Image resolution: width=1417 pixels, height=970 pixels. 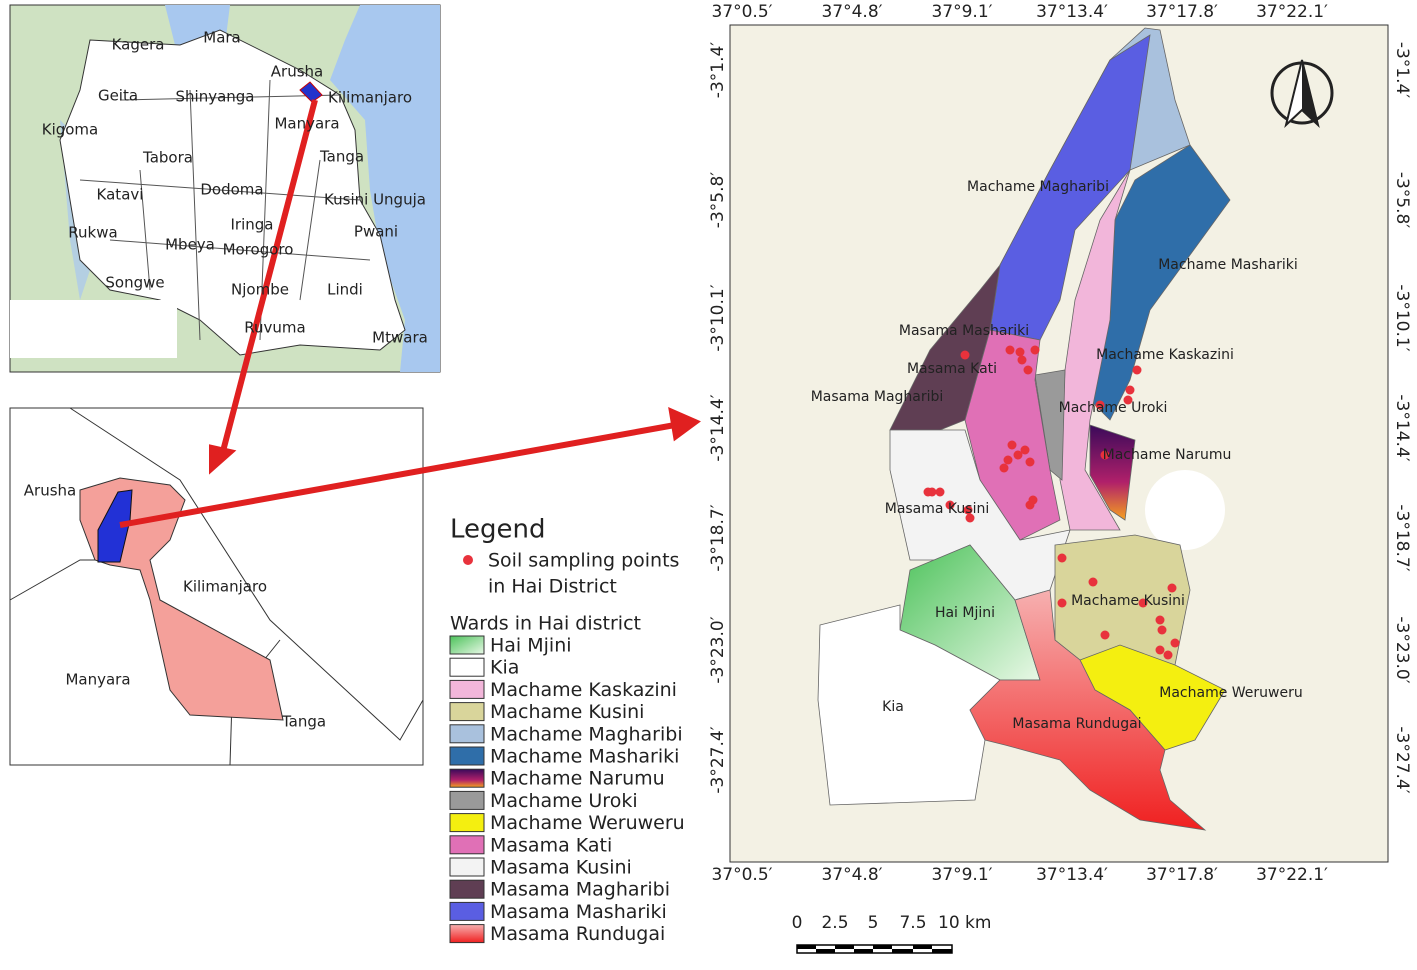 I want to click on scale-bar, so click(x=874, y=949).